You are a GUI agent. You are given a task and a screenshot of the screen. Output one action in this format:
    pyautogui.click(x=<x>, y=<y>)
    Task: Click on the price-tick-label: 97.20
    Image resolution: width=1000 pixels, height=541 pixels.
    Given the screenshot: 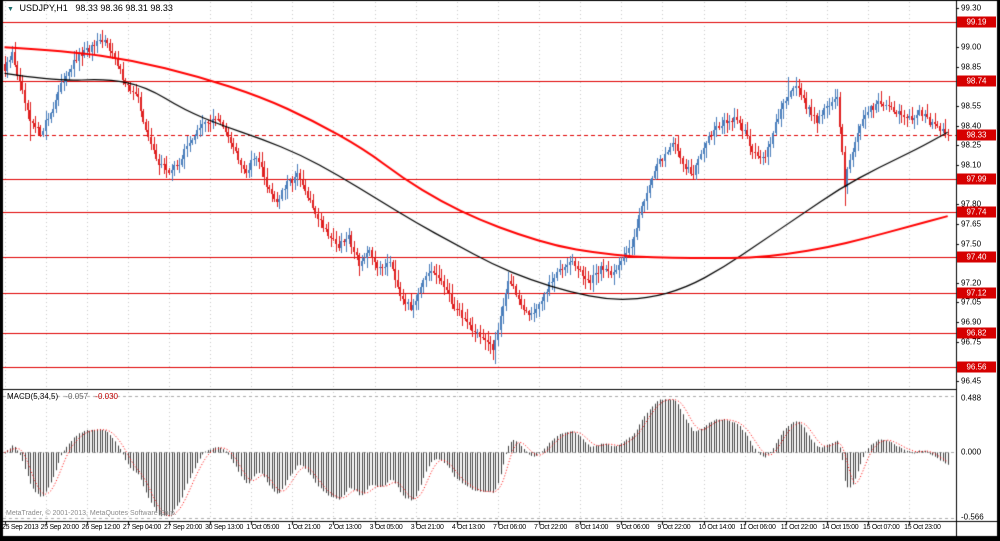 What is the action you would take?
    pyautogui.click(x=971, y=283)
    